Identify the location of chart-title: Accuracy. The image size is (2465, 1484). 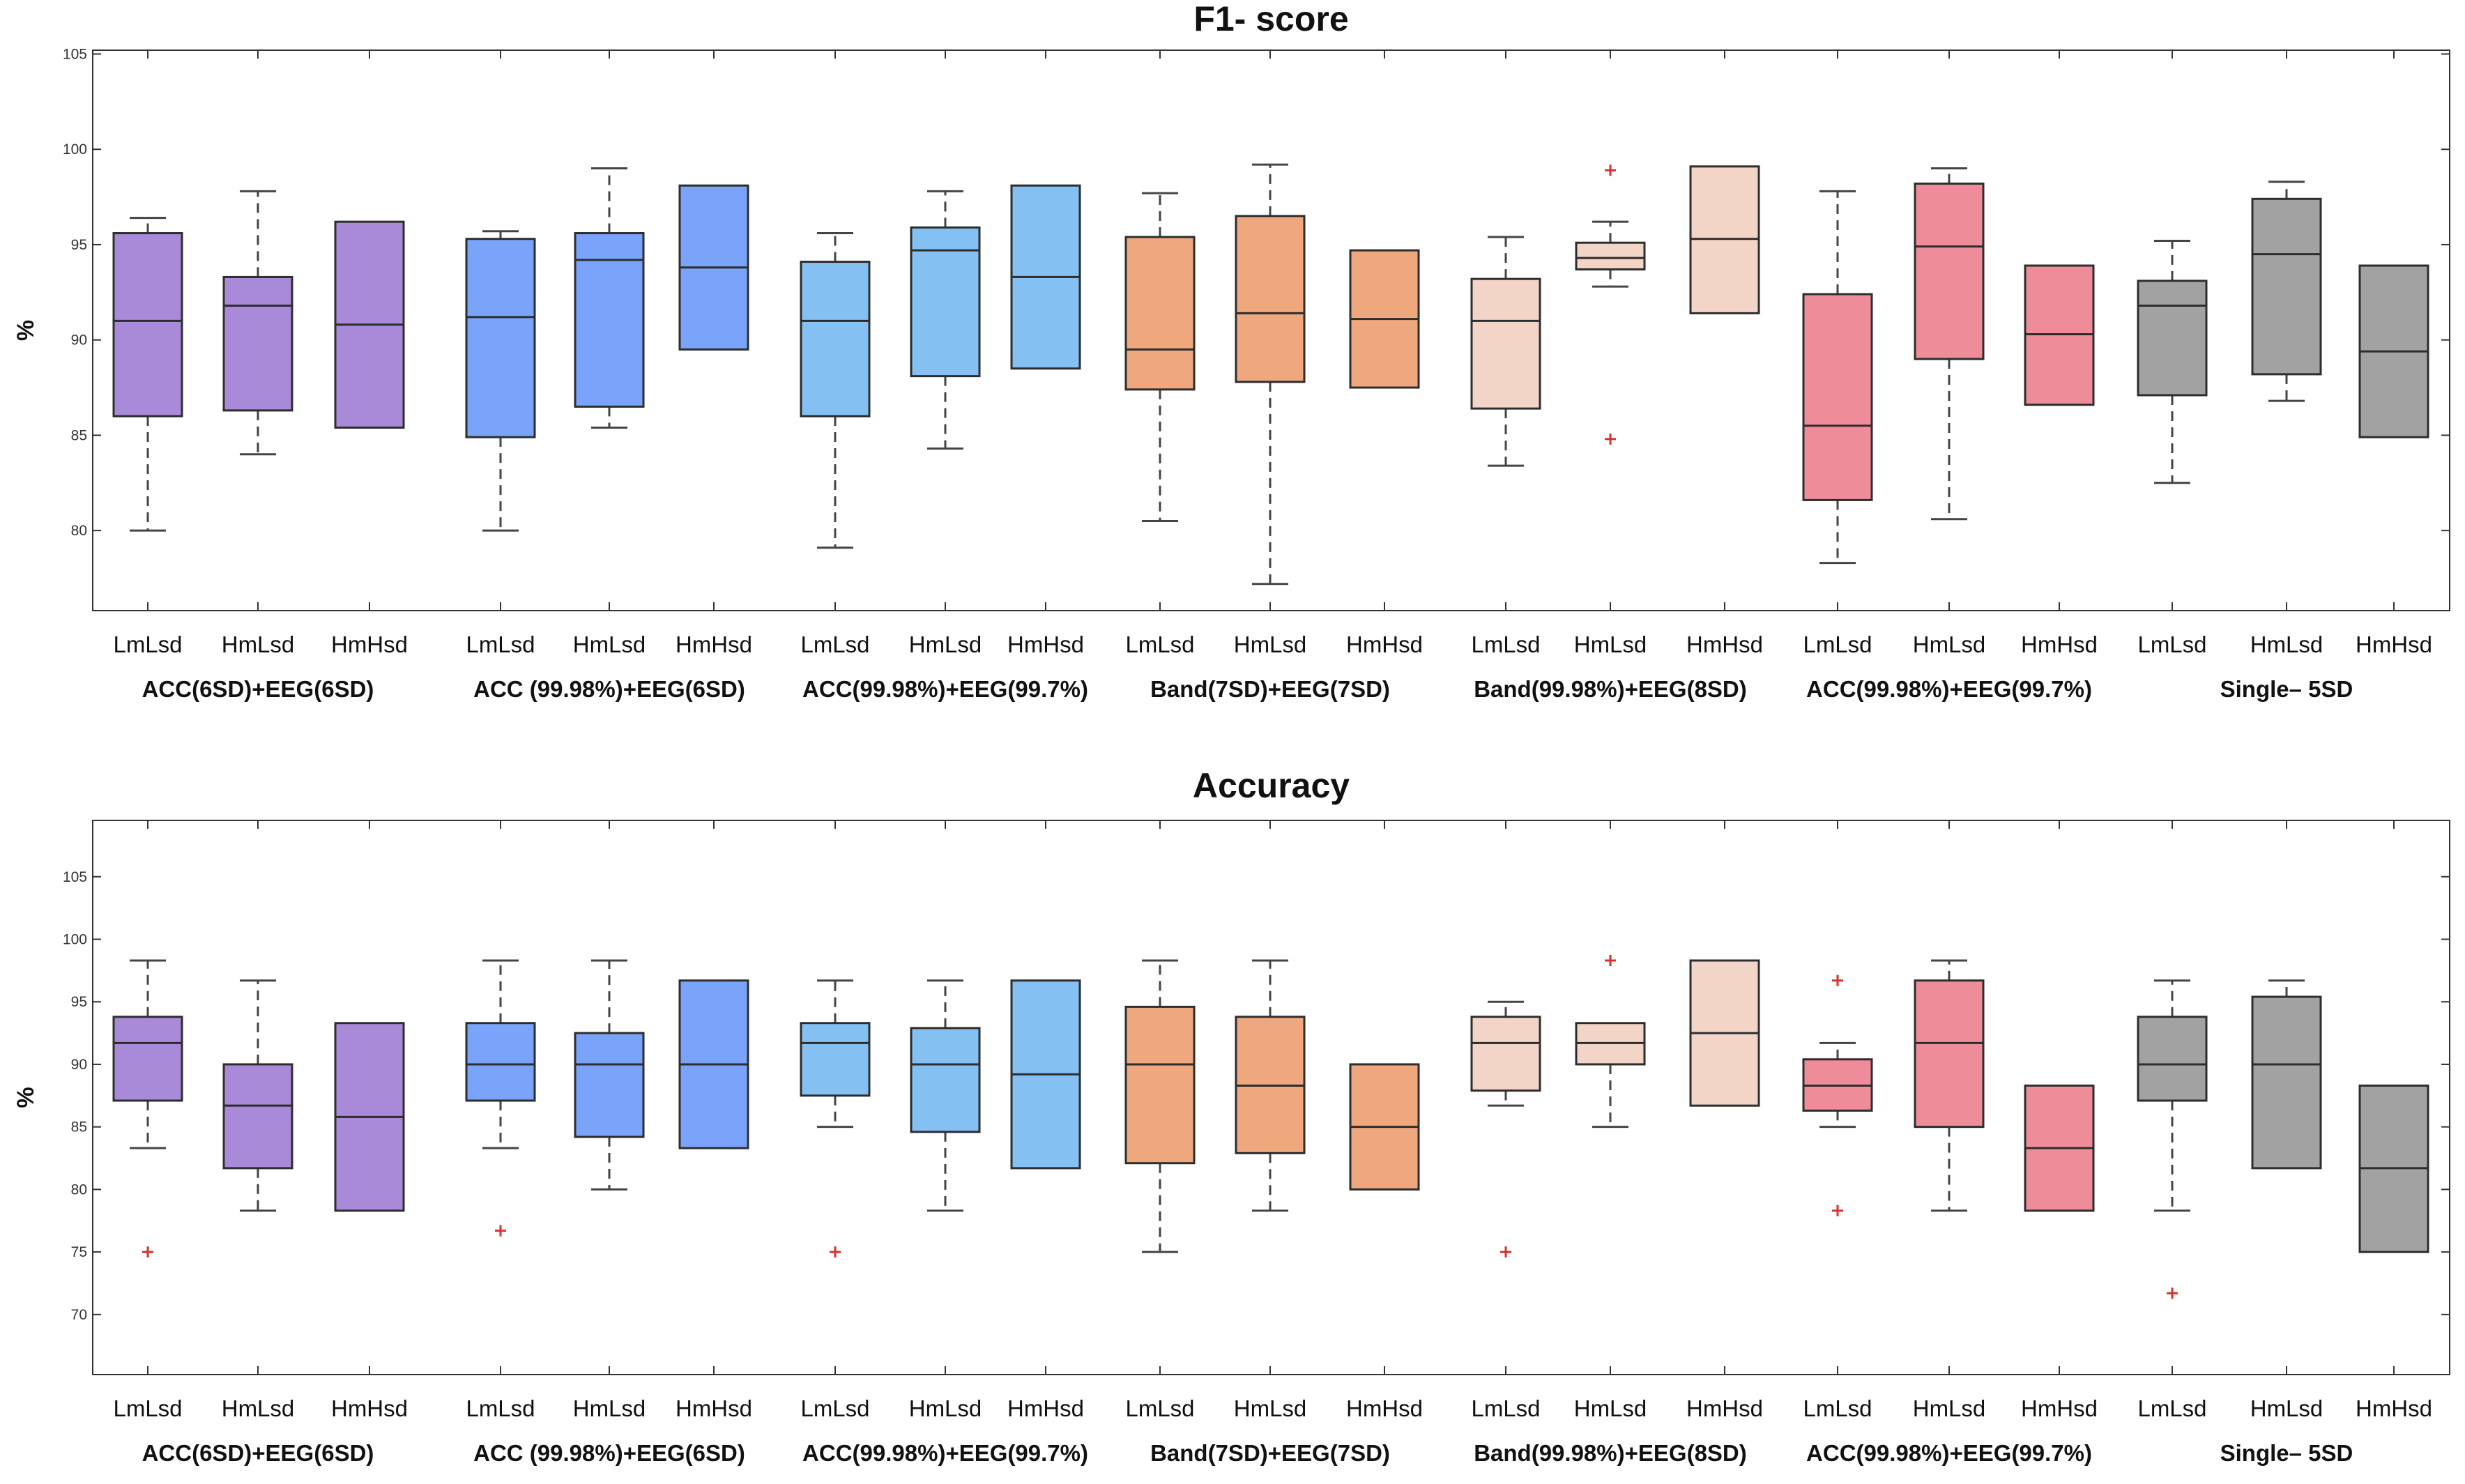
(1271, 785).